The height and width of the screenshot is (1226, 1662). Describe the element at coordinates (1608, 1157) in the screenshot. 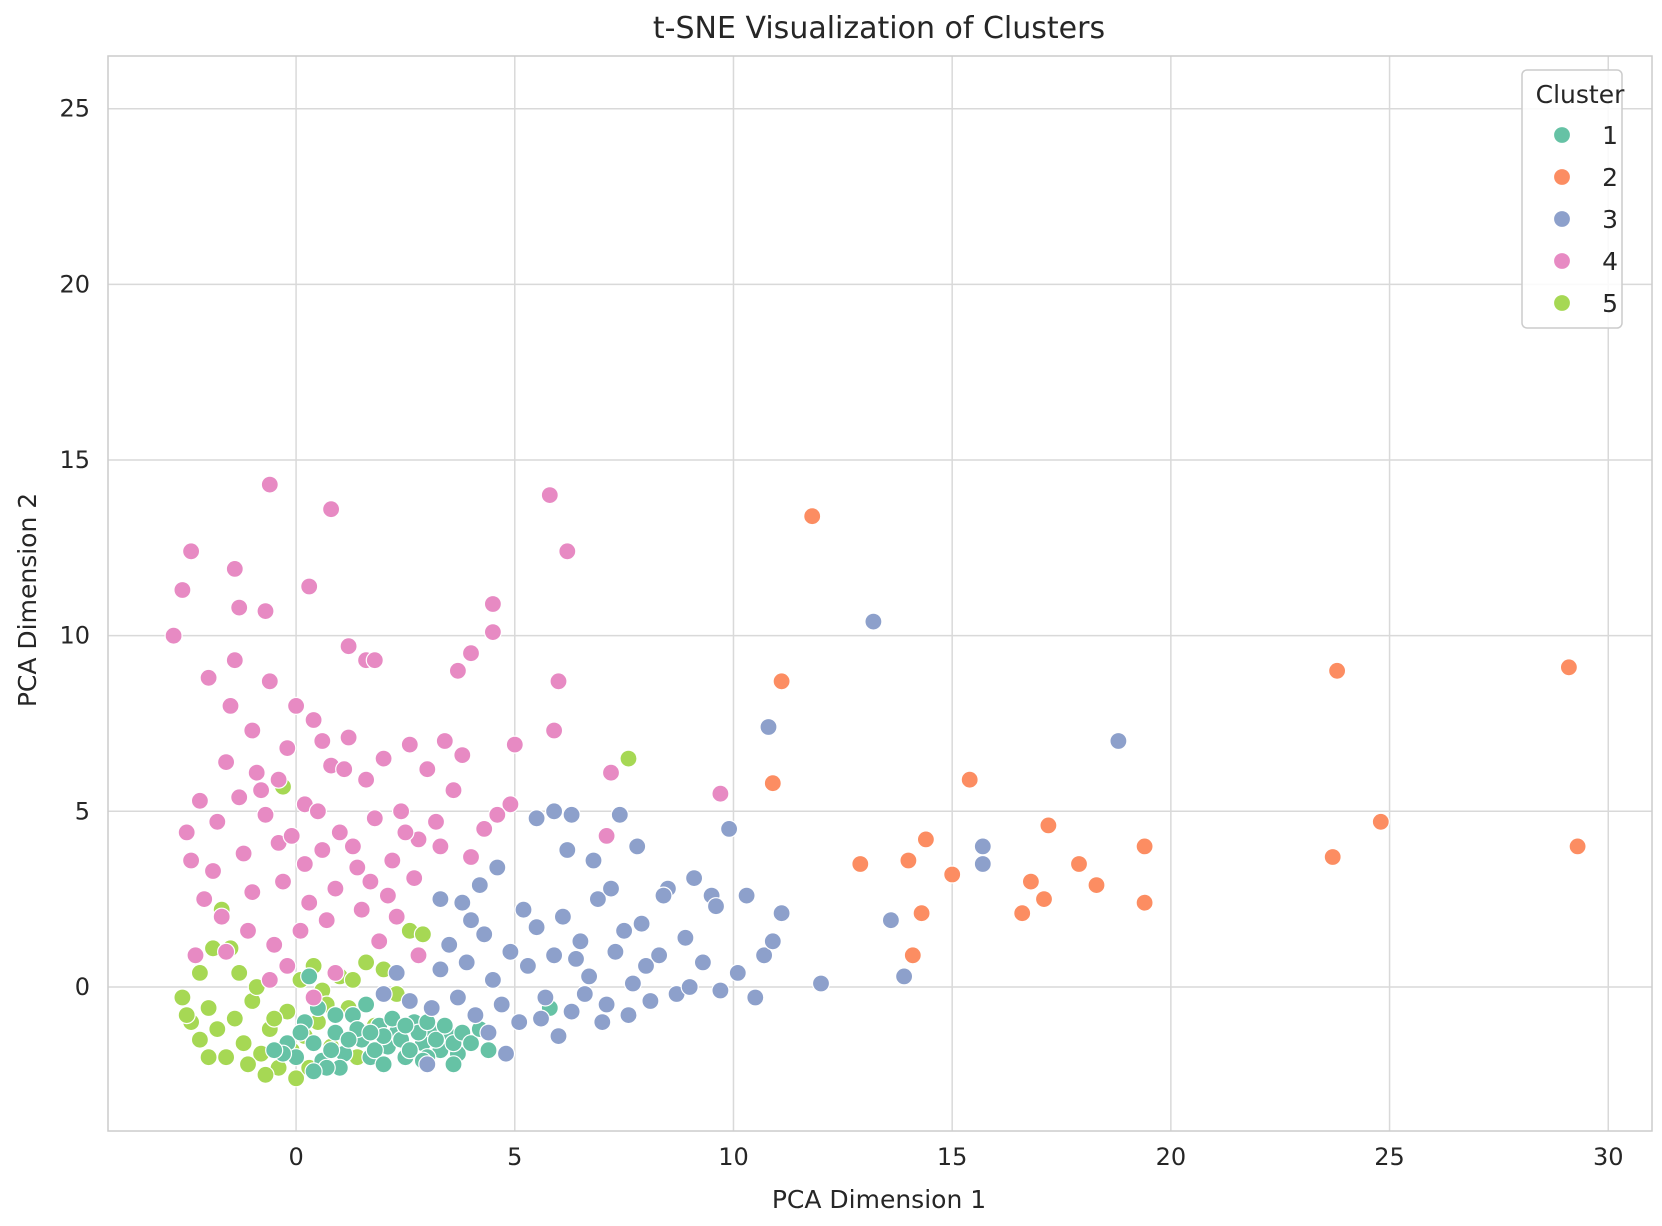

I see `x-tick-label: 30` at that location.